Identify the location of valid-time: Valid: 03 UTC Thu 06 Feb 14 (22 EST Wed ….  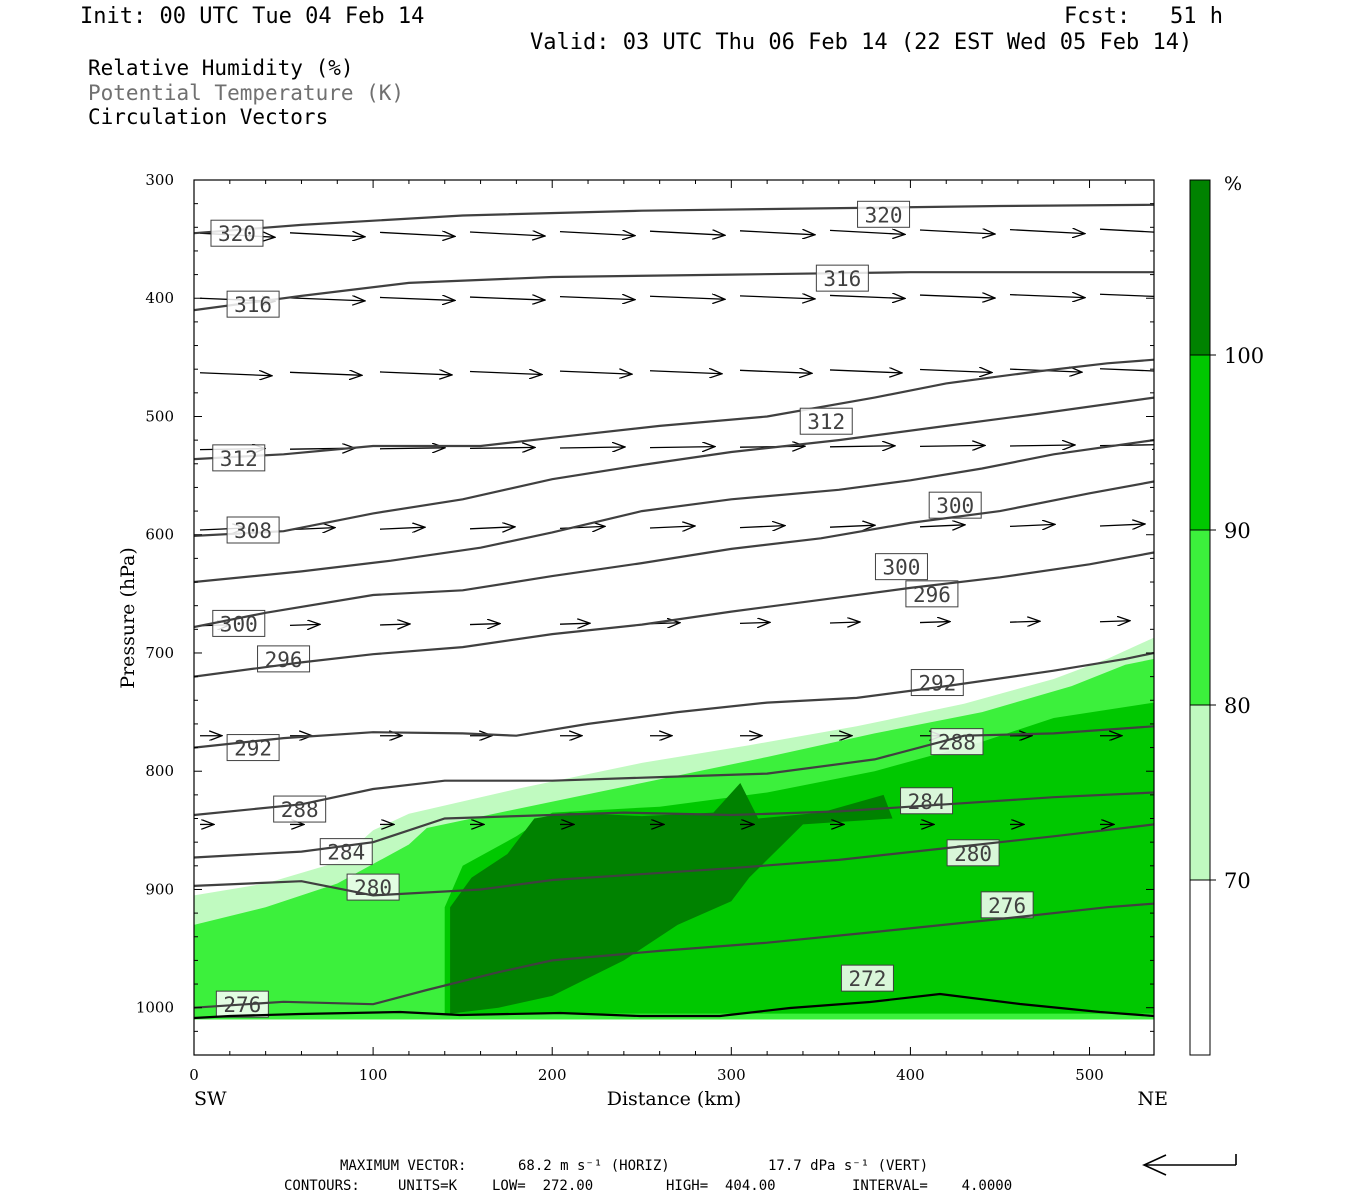
(861, 42).